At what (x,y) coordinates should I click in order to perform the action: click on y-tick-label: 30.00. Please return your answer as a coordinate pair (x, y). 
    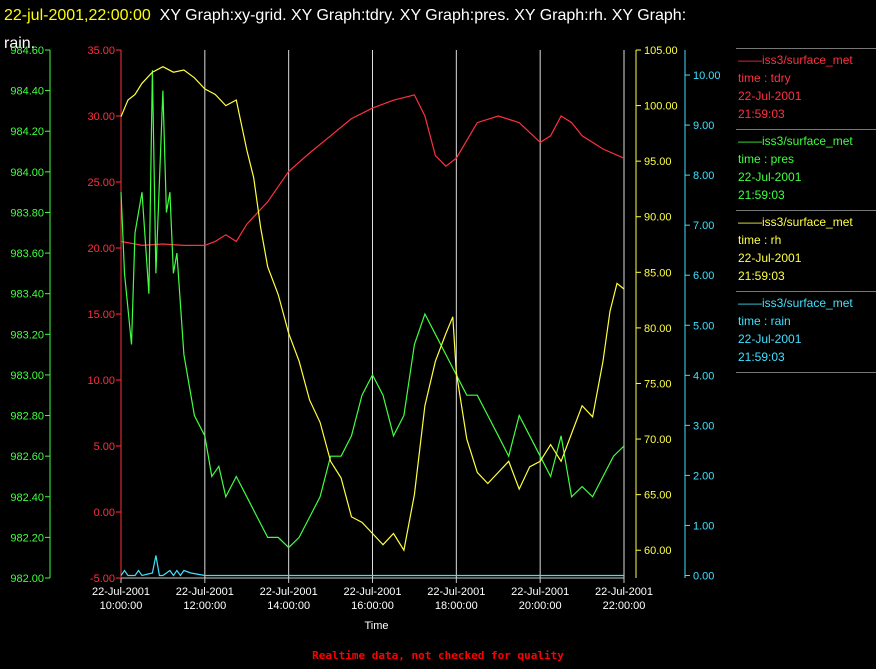
    Looking at the image, I should click on (101, 117).